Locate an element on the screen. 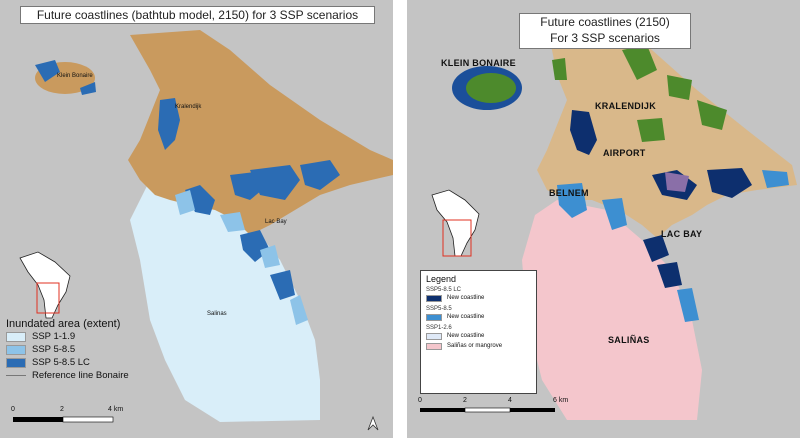 The image size is (800, 438). right-map-title-line2: For 3 SSP scenarios is located at coordinates (605, 38).